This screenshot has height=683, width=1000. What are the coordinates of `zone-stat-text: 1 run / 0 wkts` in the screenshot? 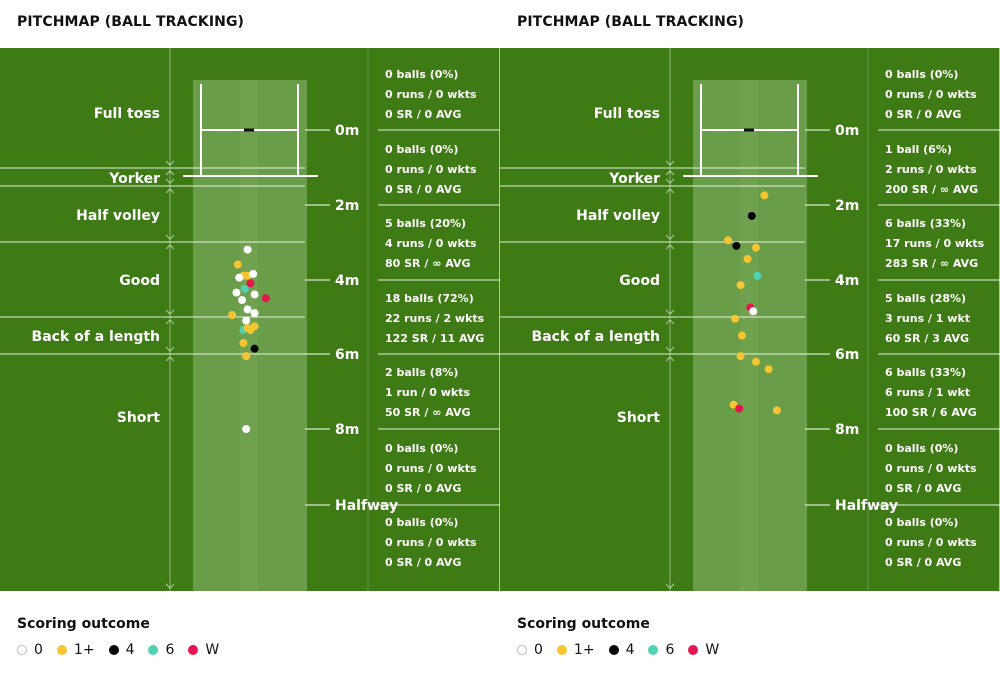 It's located at (427, 392).